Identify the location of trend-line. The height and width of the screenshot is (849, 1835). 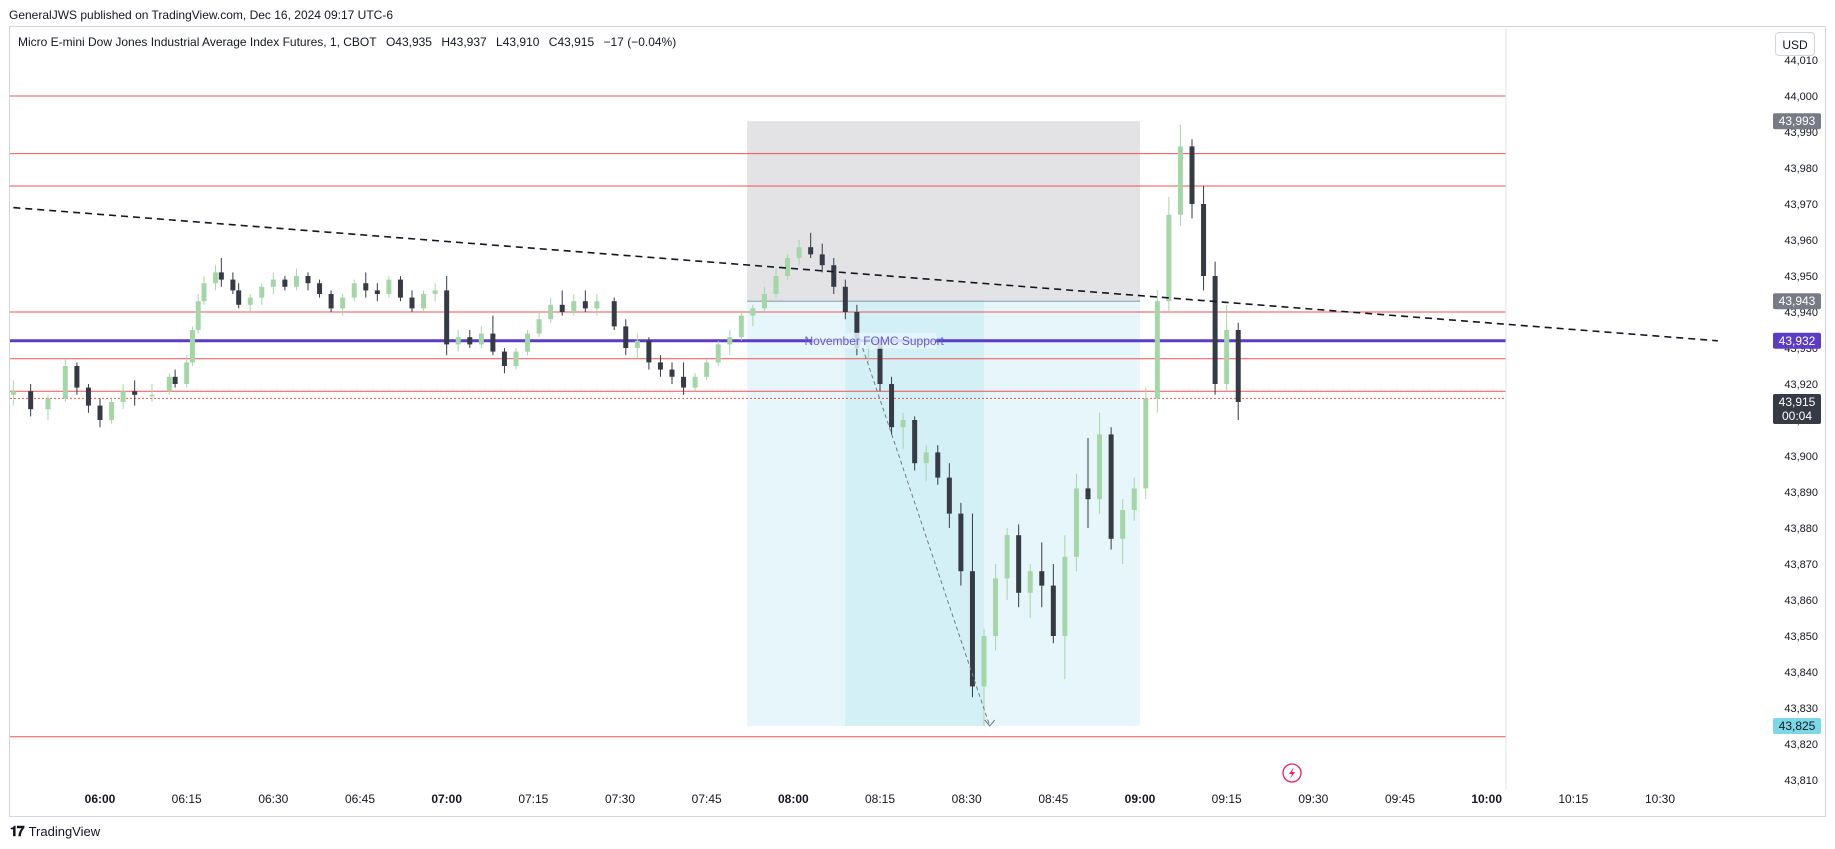
(865, 274).